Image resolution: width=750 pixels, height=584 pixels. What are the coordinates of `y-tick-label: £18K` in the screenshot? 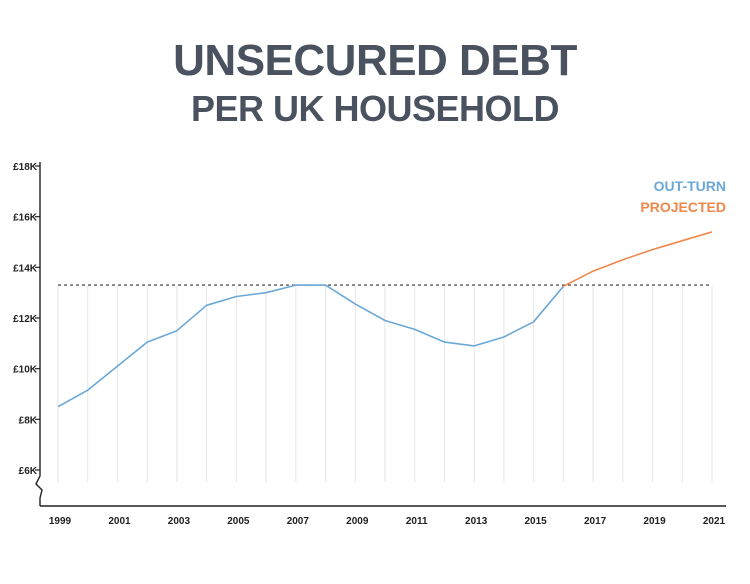 It's located at (25, 167).